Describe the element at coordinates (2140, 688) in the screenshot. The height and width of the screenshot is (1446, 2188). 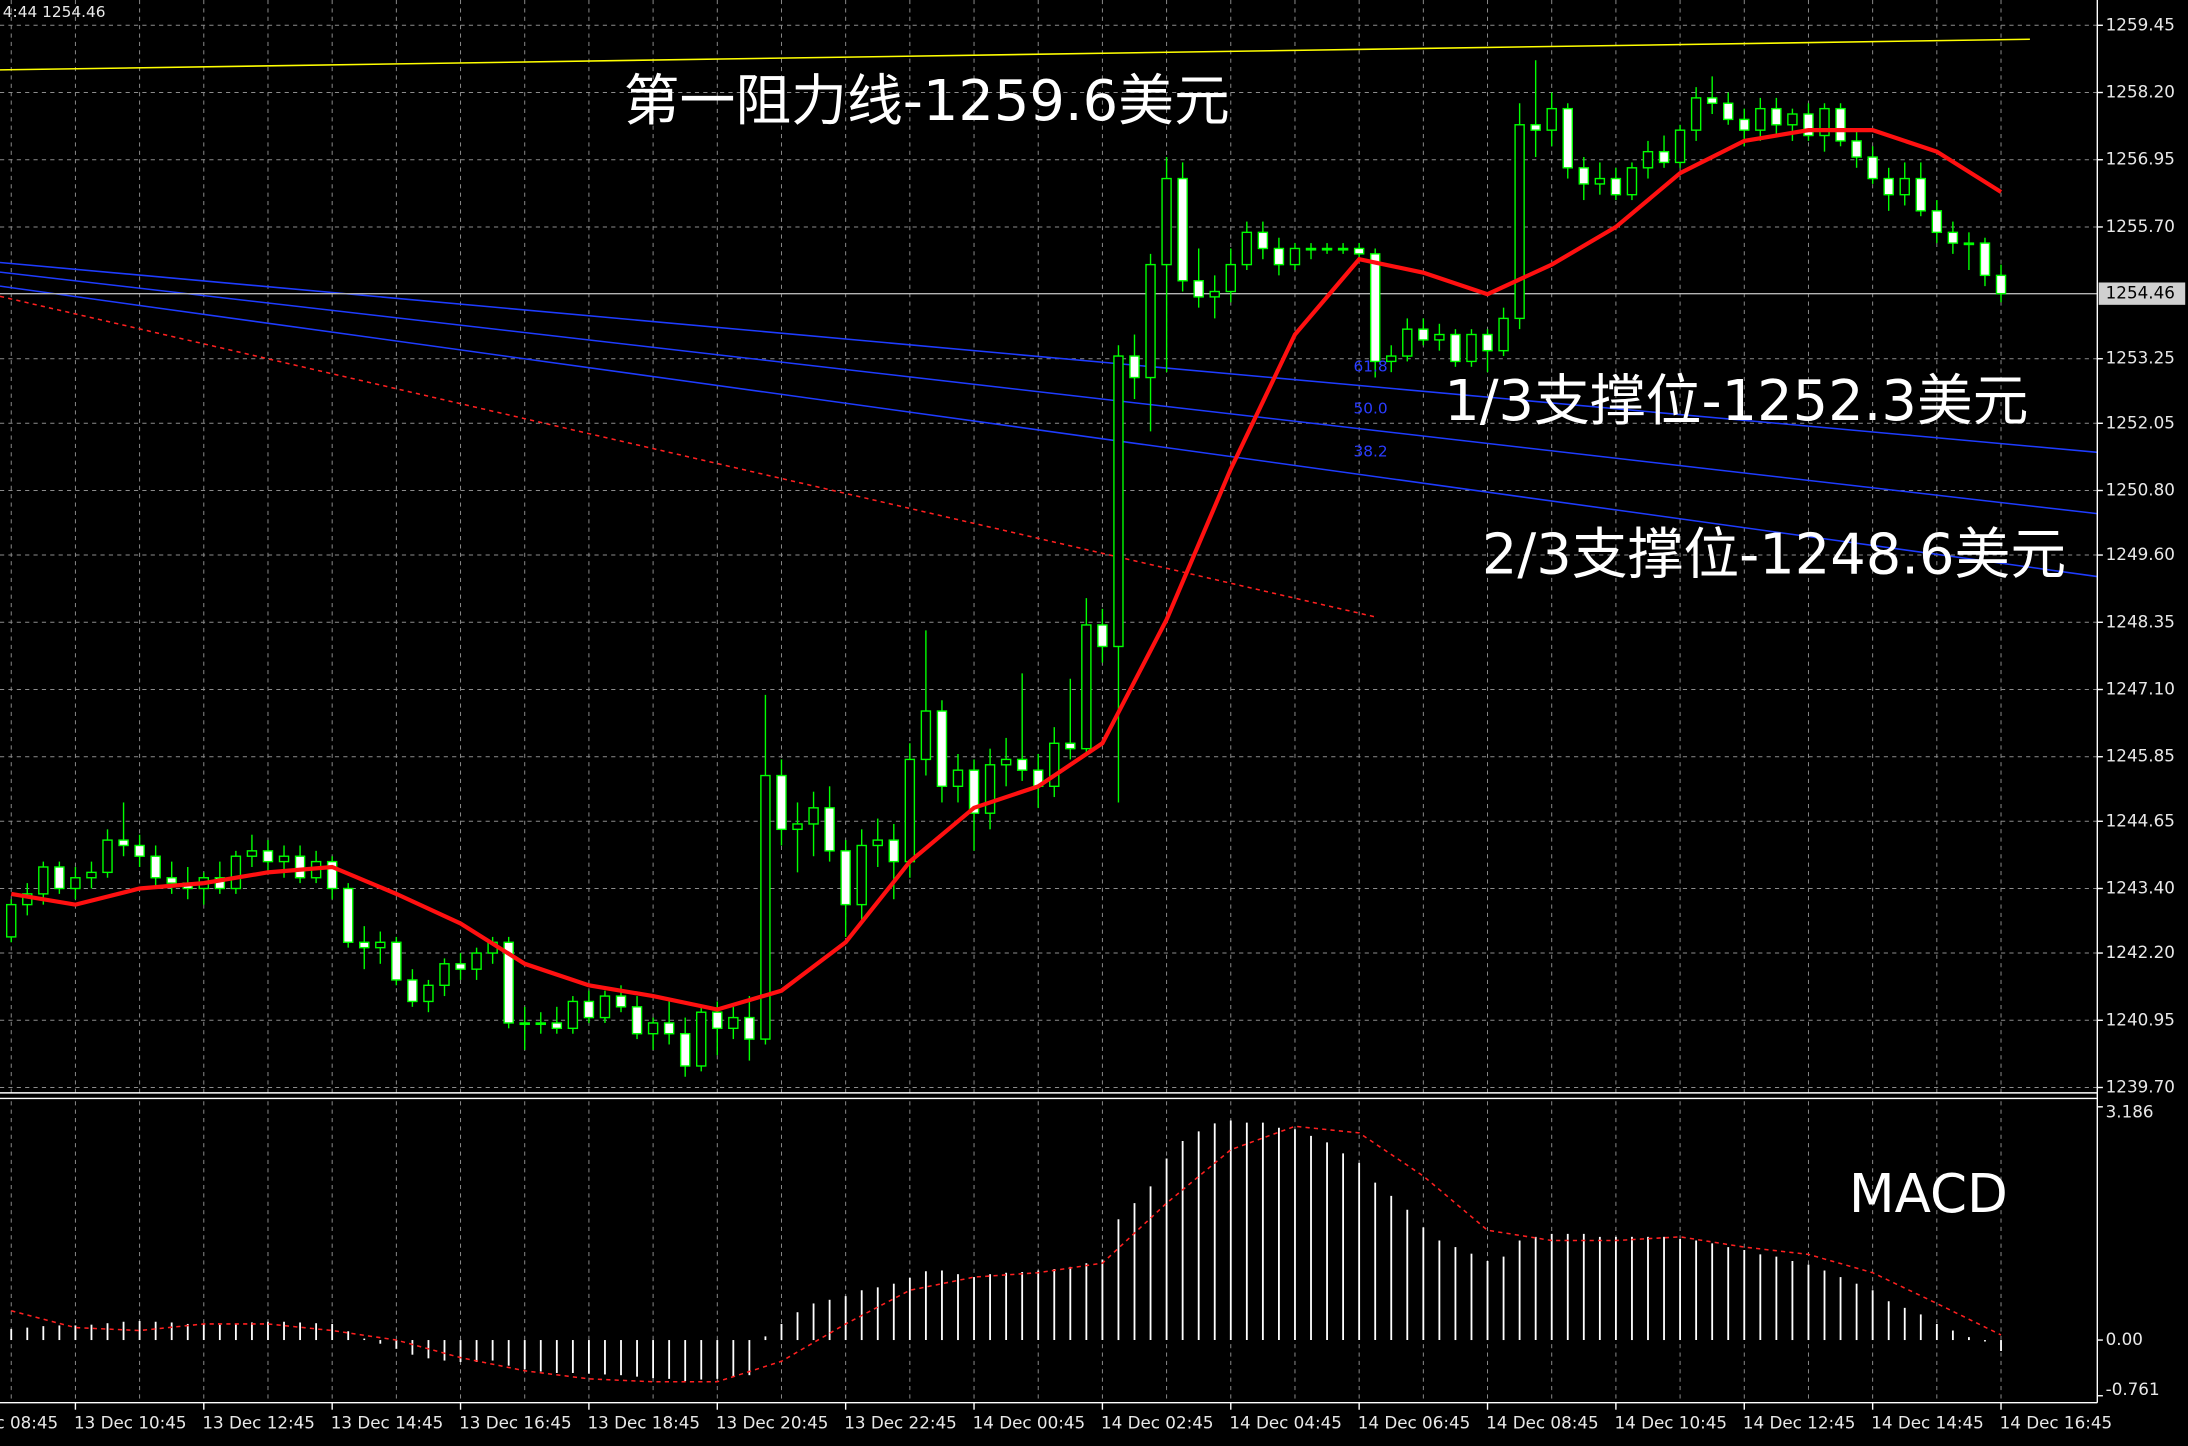
I see `y-tick-label: 1247.10` at that location.